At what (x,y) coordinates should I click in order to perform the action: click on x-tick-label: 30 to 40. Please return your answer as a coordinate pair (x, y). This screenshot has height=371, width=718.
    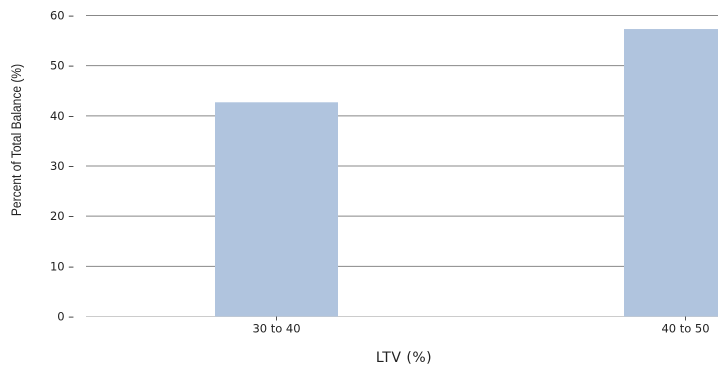
    Looking at the image, I should click on (276, 329).